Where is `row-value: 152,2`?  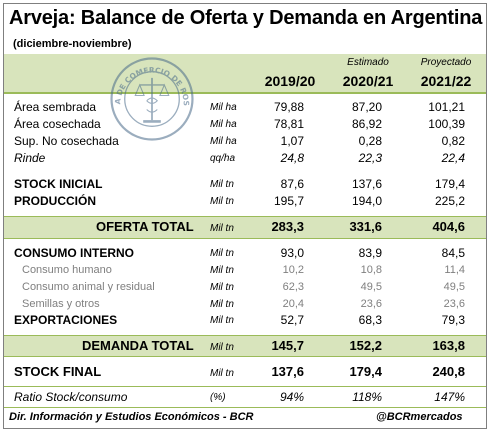
row-value: 152,2 is located at coordinates (365, 345).